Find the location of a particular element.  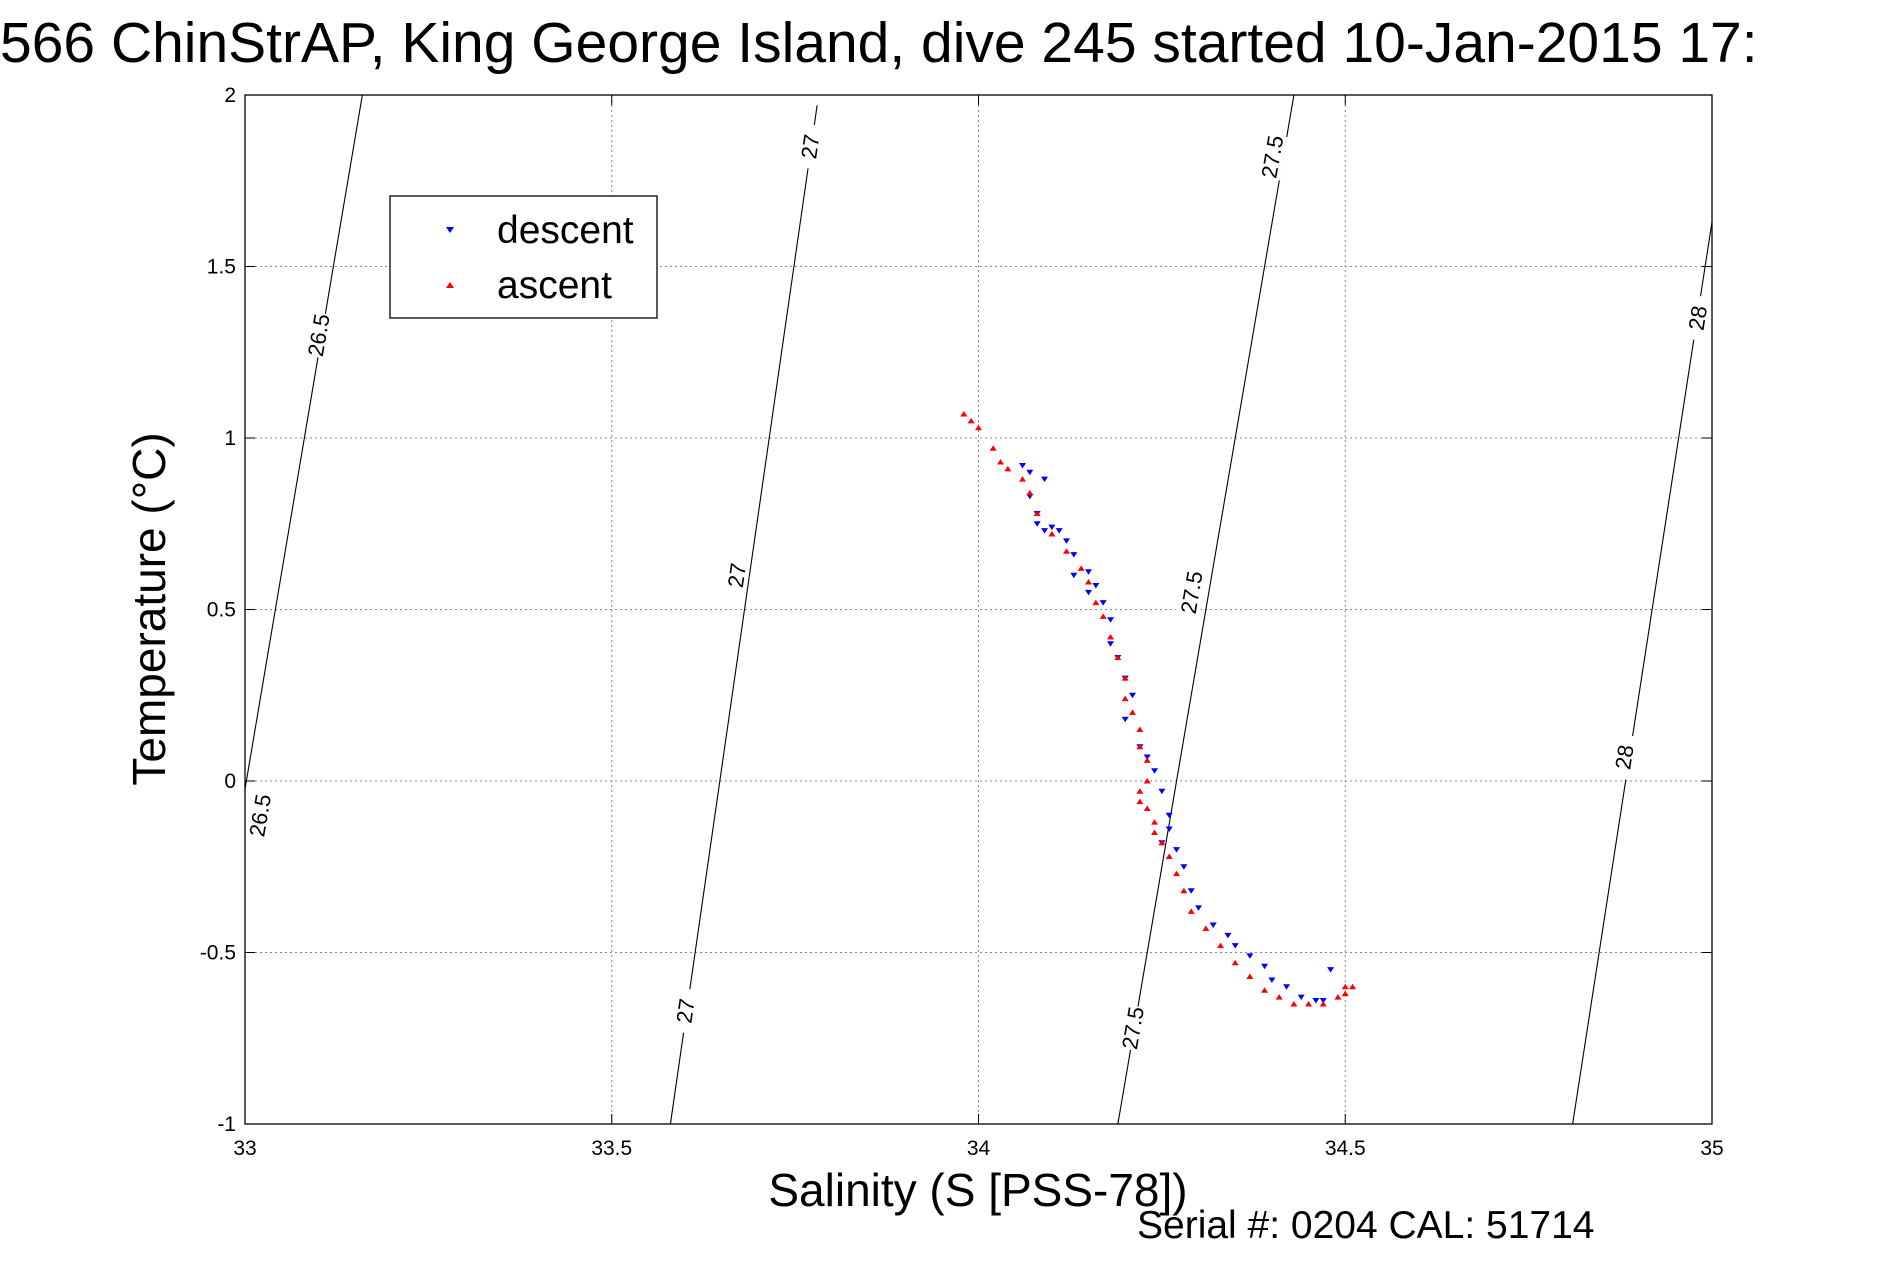

legend: descent ascent is located at coordinates (523, 257).